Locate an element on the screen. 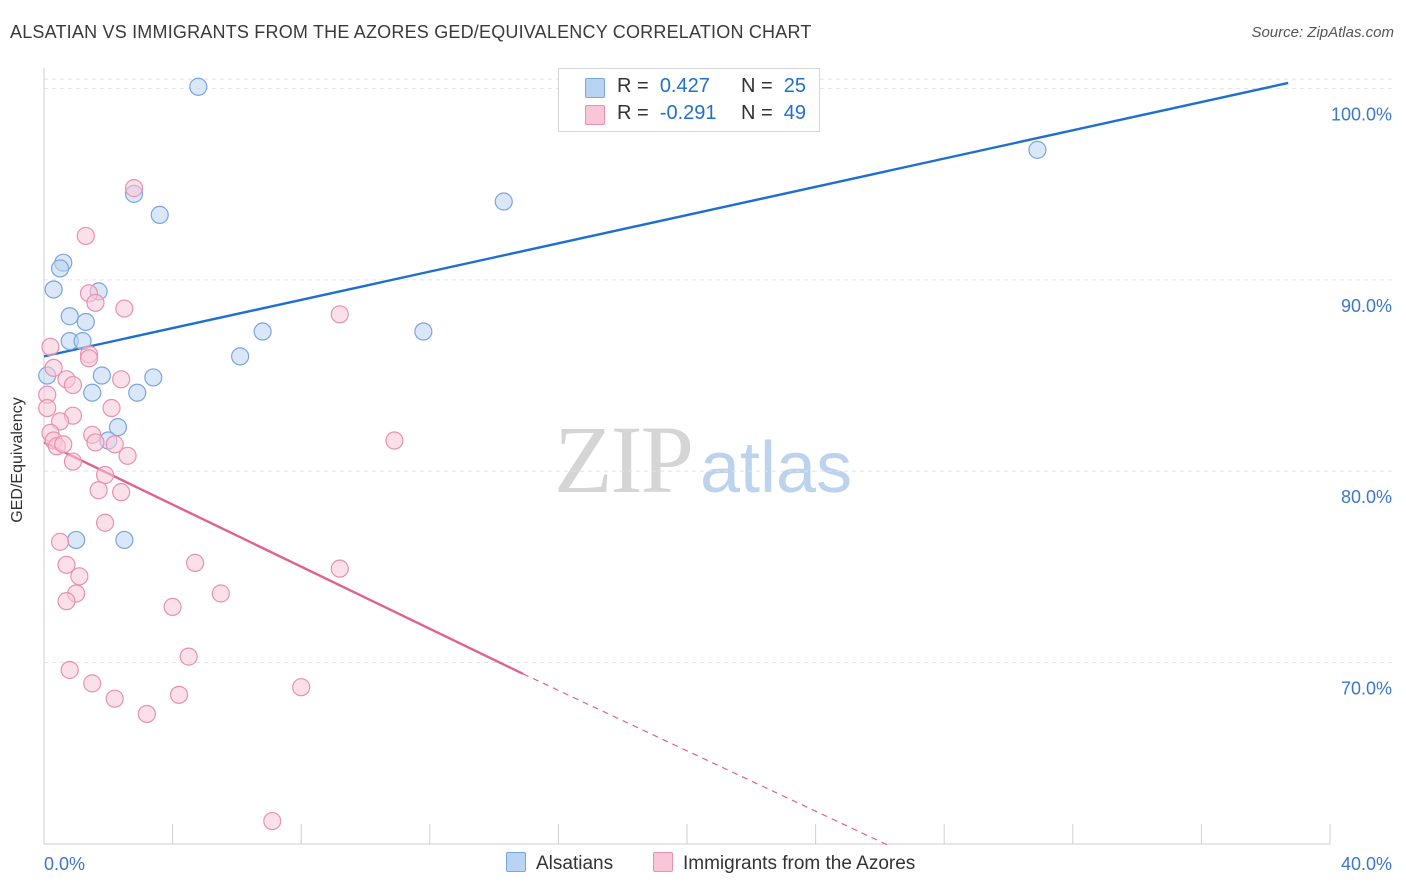 This screenshot has width=1406, height=892. legend-swatch-pink is located at coordinates (595, 115).